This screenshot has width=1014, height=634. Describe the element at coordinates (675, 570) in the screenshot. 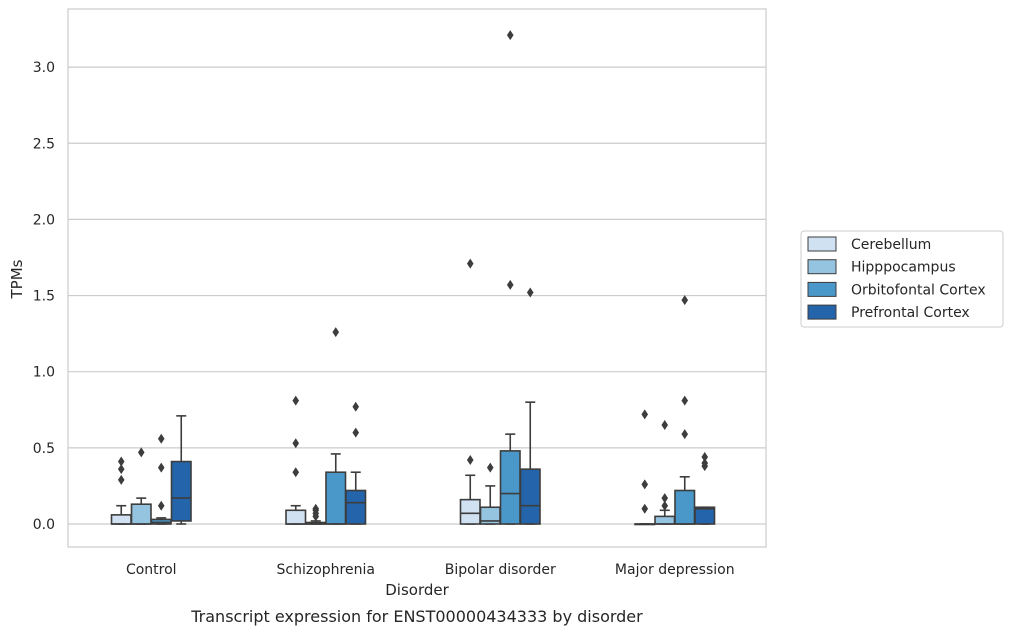

I see `x-tick-label: Major depression` at that location.